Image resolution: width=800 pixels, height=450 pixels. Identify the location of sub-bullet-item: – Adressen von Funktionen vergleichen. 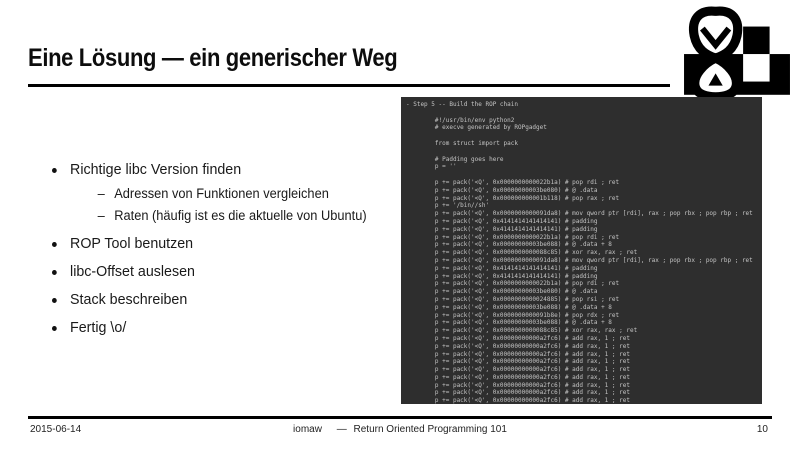
(246, 193).